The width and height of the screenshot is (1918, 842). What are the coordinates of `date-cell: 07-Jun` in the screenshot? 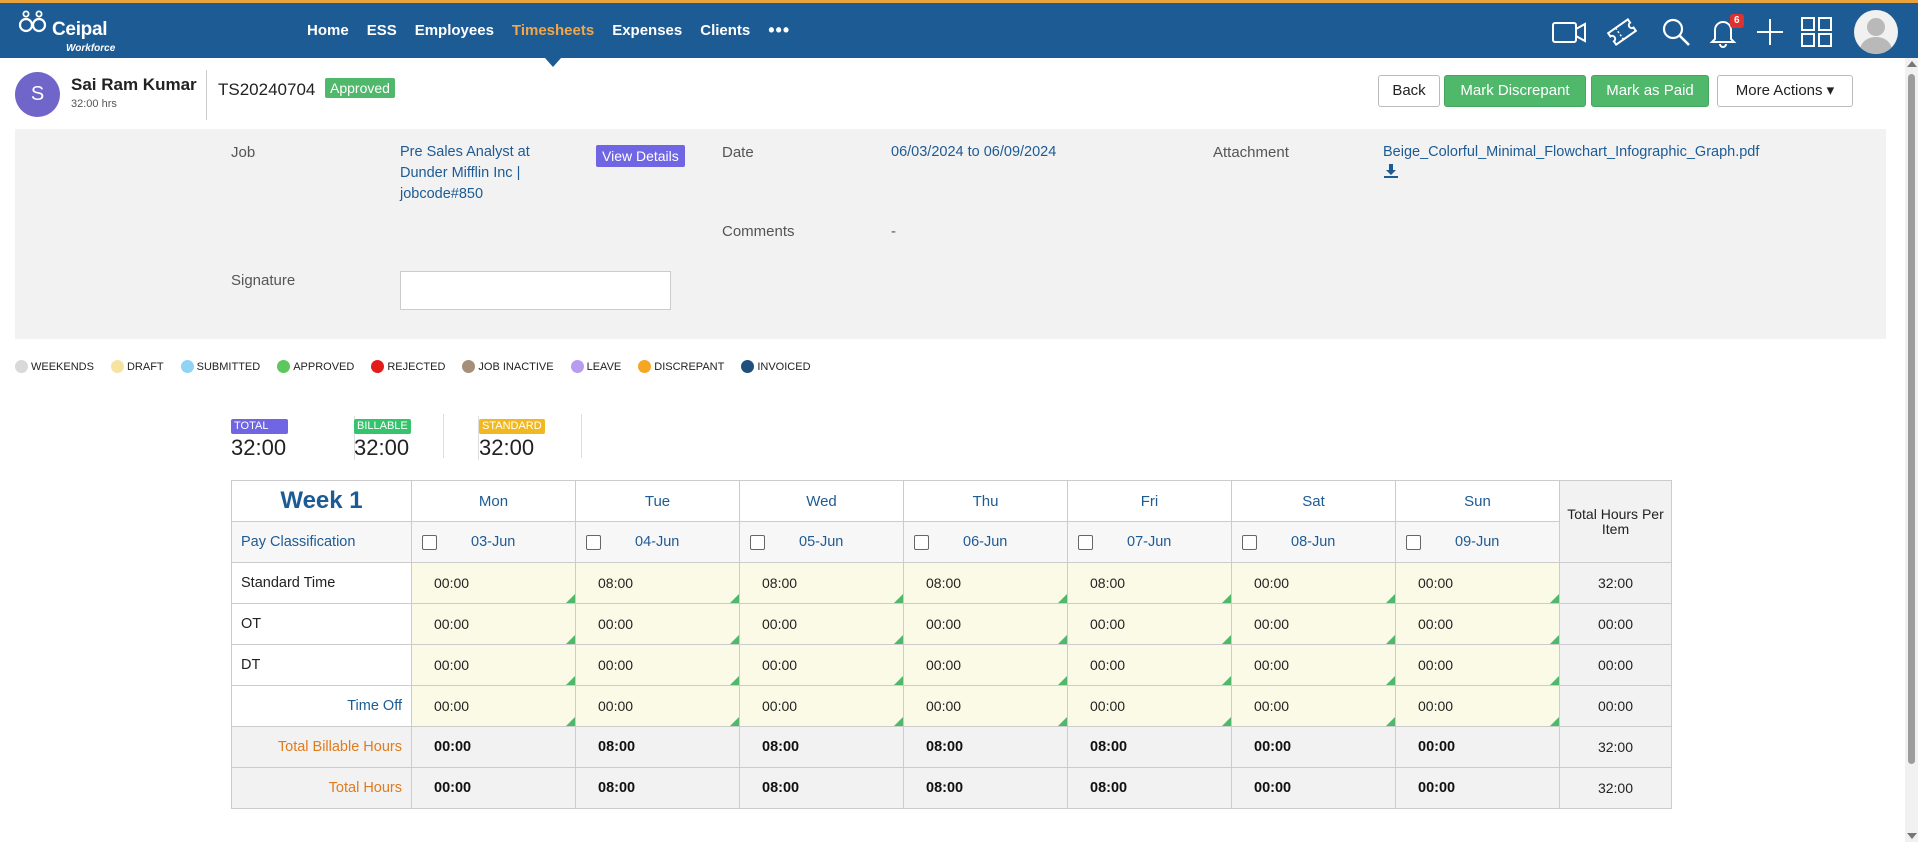 It's located at (1149, 542).